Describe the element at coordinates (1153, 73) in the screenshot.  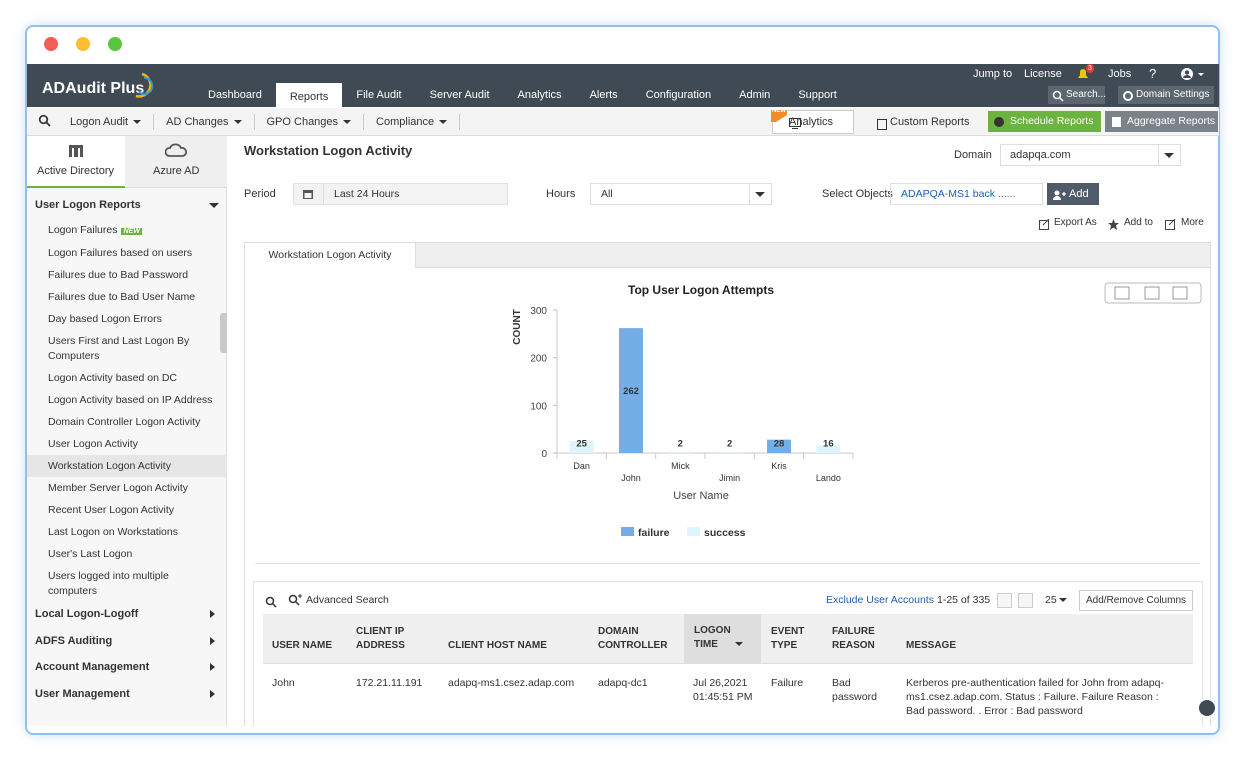
I see `help-icon: ?` at that location.